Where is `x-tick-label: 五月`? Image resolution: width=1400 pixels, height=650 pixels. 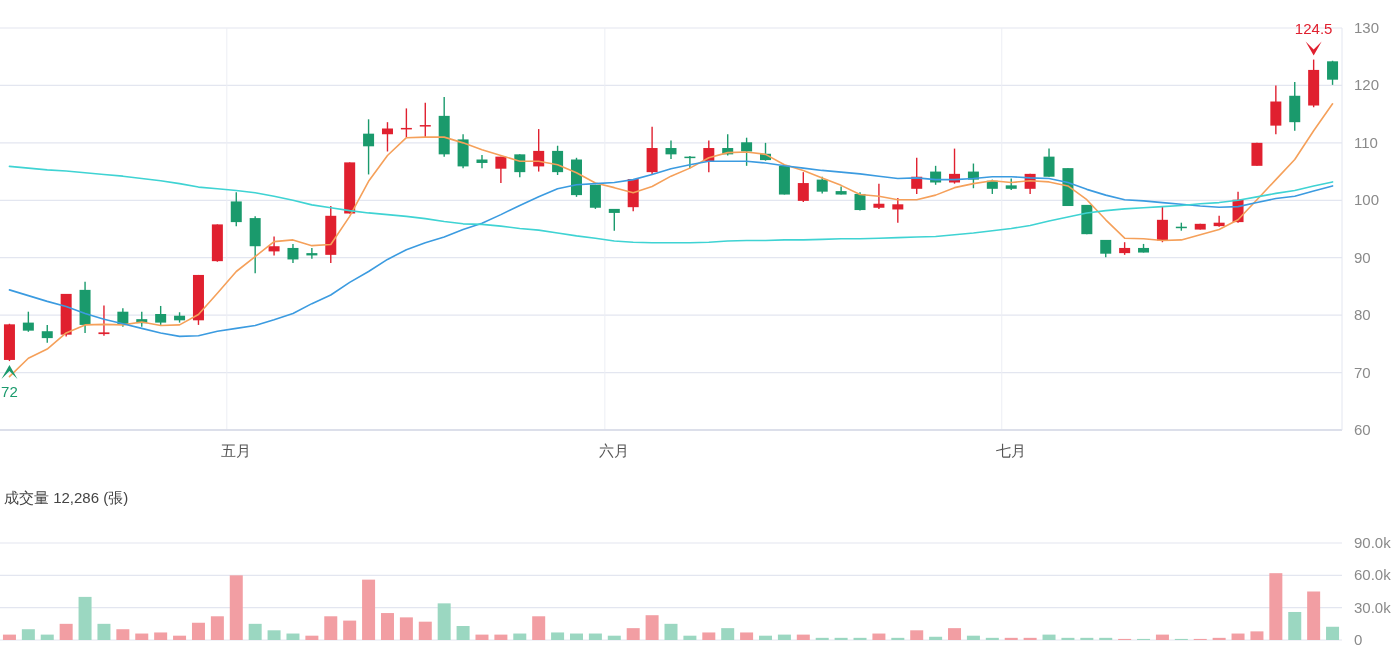
x-tick-label: 五月 is located at coordinates (236, 450).